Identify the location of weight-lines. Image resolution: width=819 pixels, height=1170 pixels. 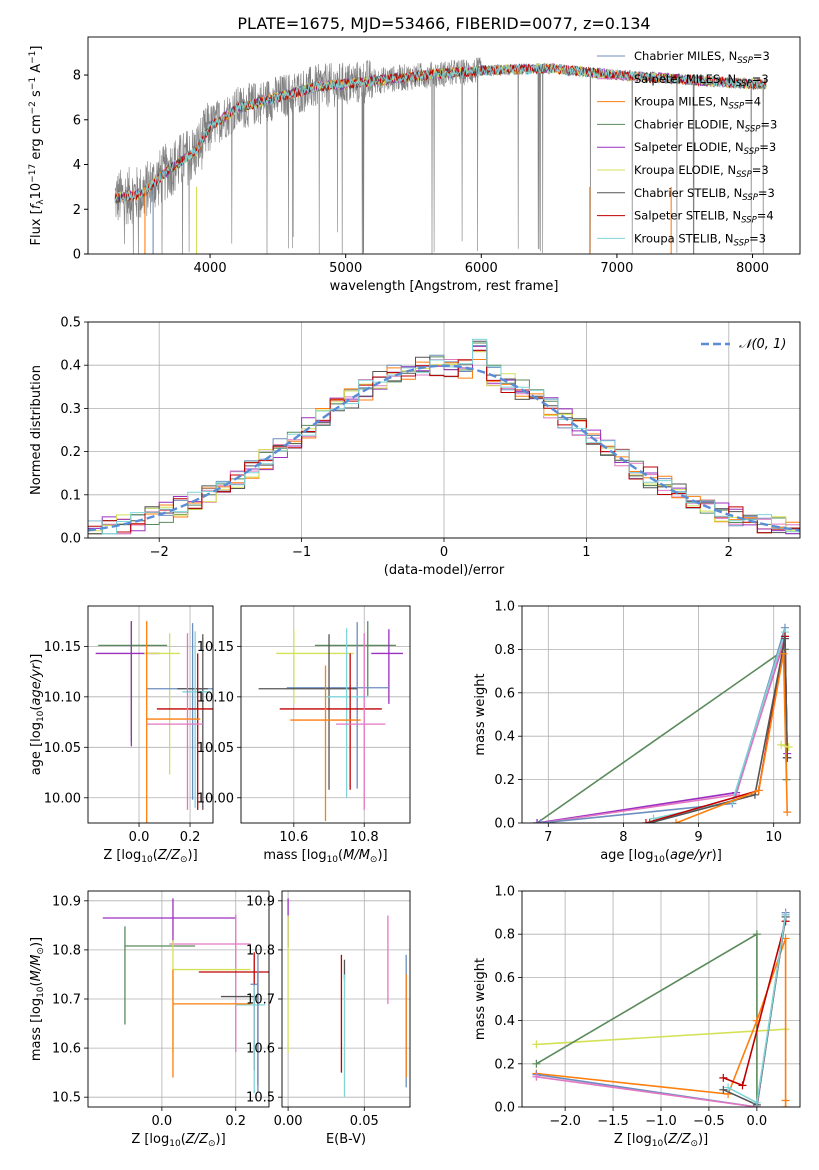
(661, 1007).